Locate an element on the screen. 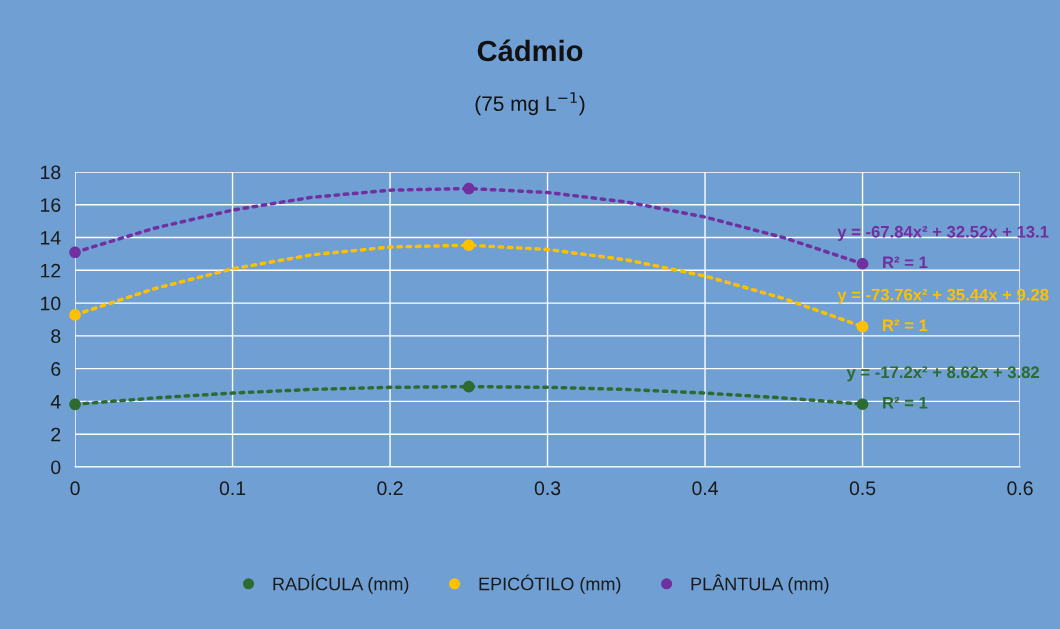 This screenshot has width=1060, height=629. x-tick-label: 0 is located at coordinates (75, 488).